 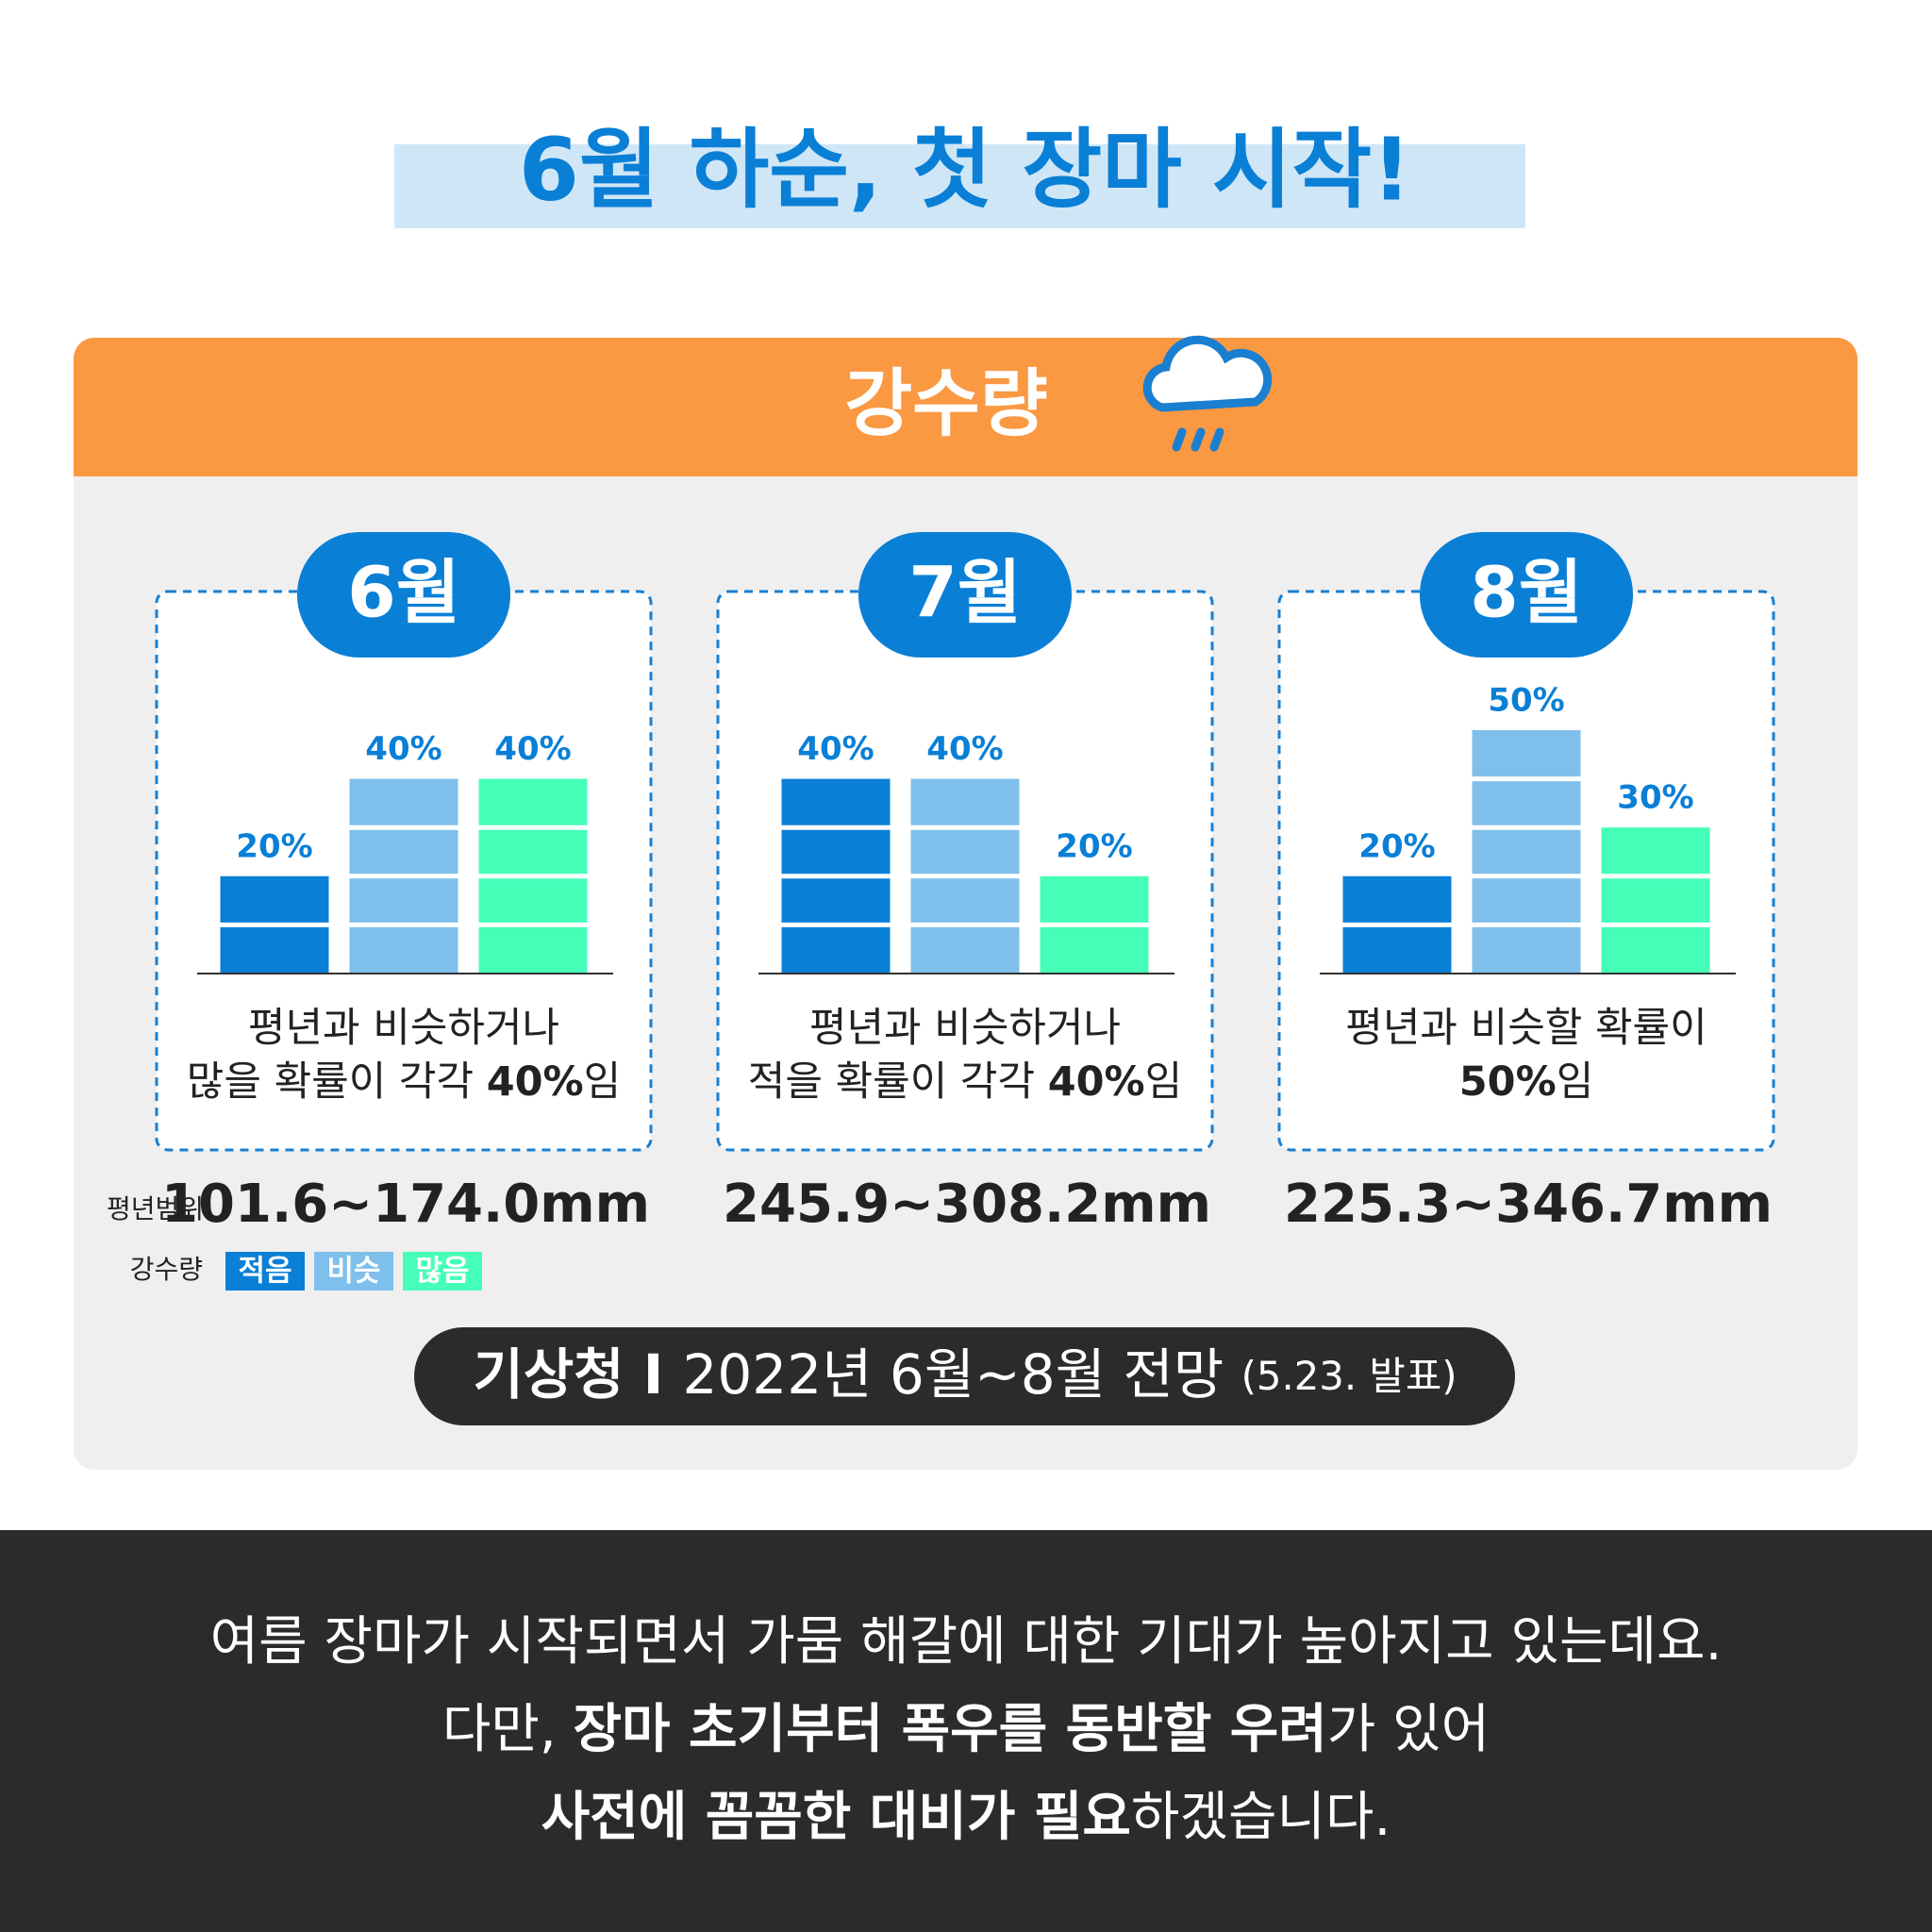 I want to click on text-segment: (5.23. 발표), so click(x=1349, y=1376).